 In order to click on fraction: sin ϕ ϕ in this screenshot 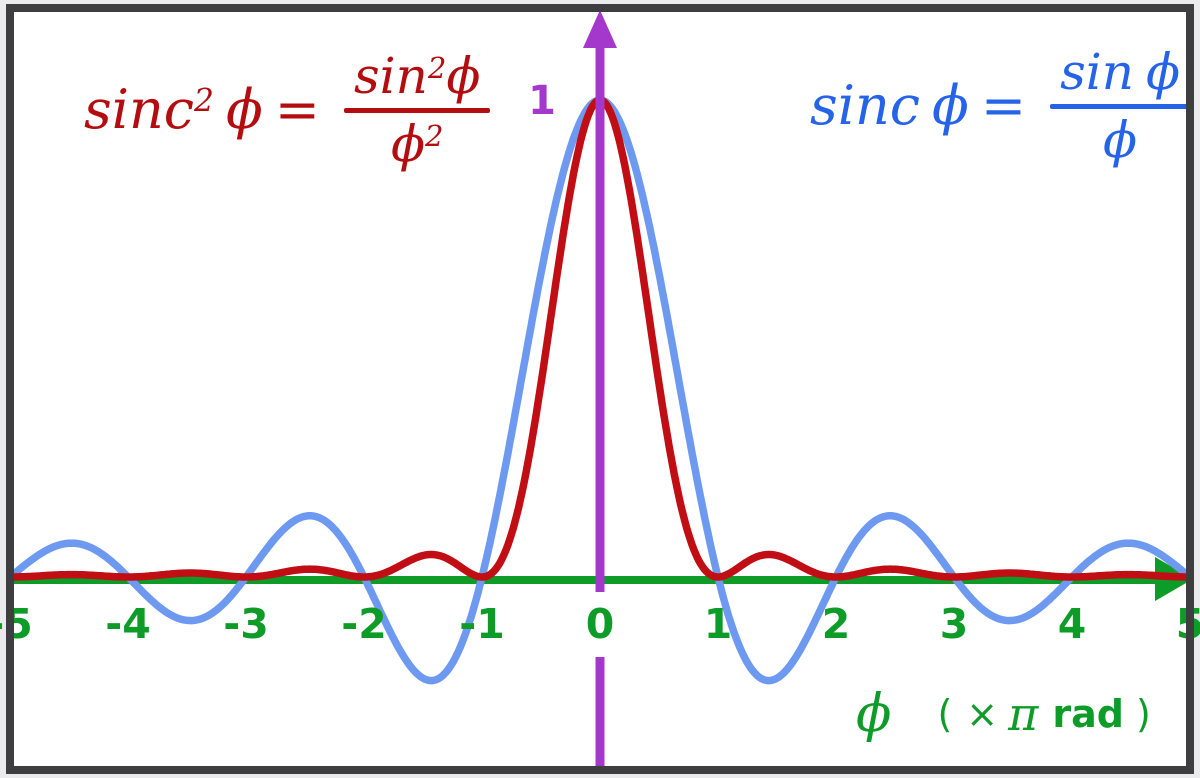, I will do `click(1120, 107)`.